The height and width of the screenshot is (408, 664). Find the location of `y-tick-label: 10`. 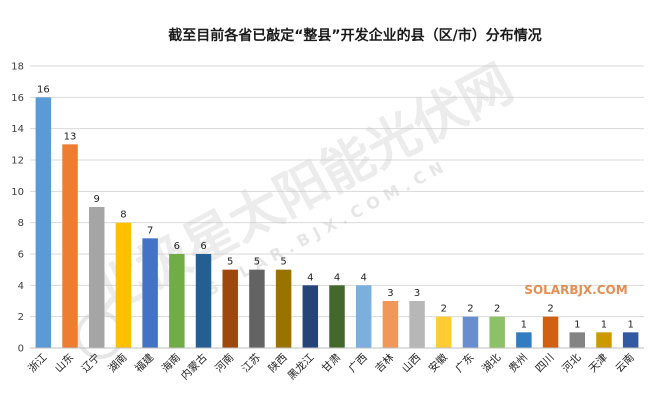

y-tick-label: 10 is located at coordinates (17, 192).